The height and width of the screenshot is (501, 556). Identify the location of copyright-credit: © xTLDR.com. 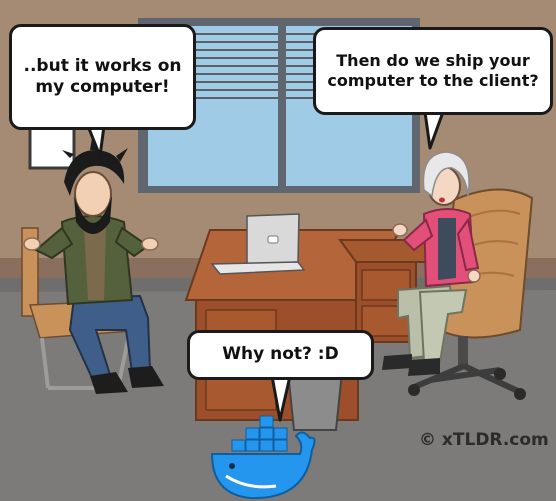
(484, 440).